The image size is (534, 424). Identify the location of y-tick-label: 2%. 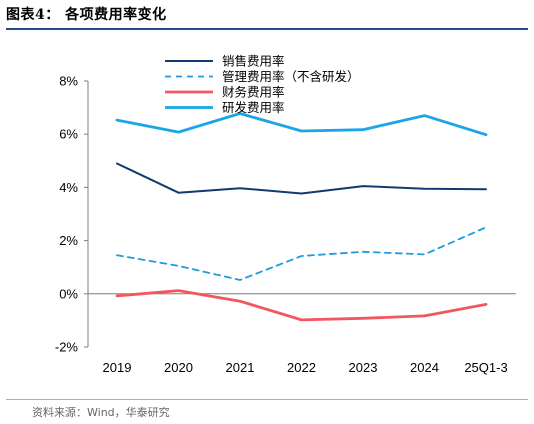
(68, 240).